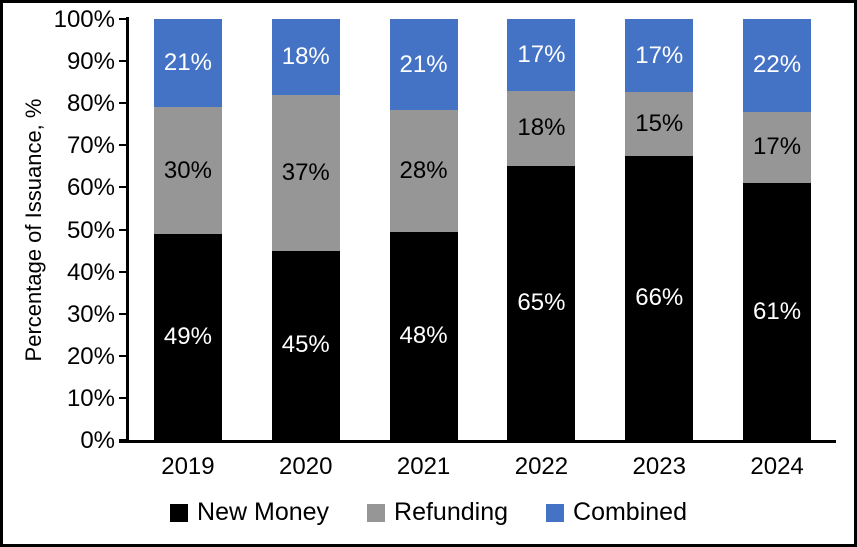  I want to click on bar-segment-refunding: 30%, so click(187, 170).